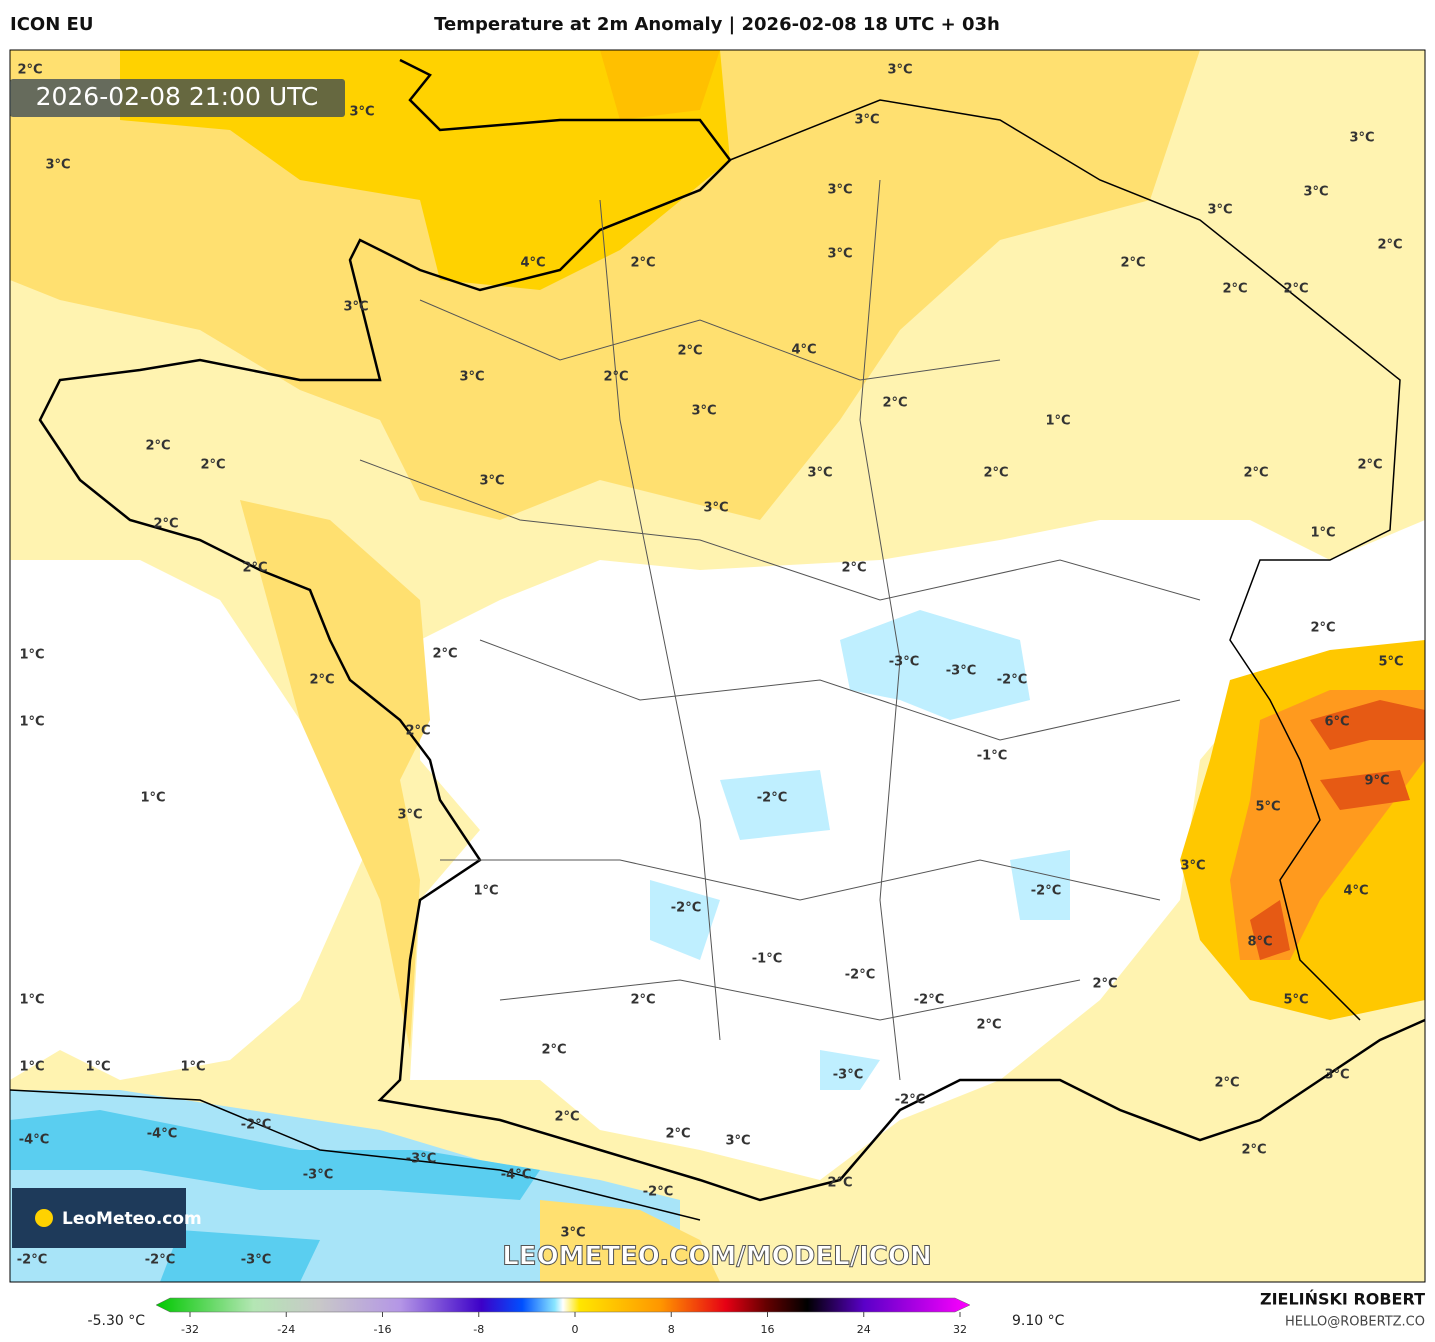  What do you see at coordinates (177, 98) in the screenshot?
I see `timestamp-box` at bounding box center [177, 98].